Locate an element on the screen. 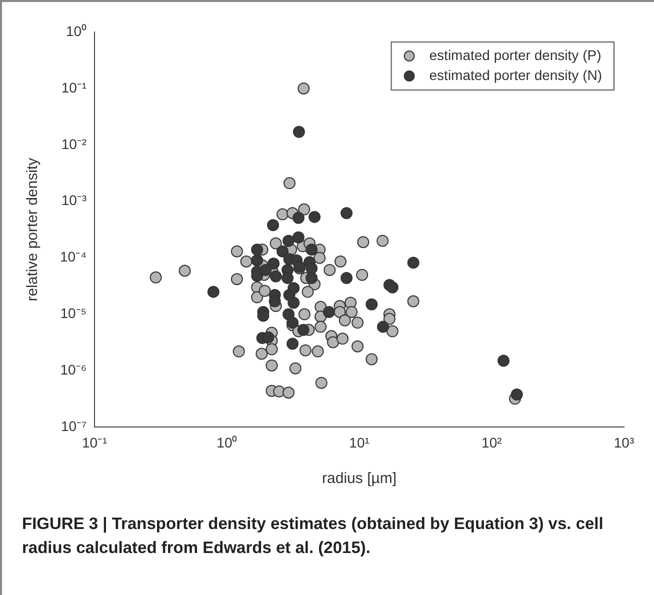 The image size is (654, 595). x-tick-label: 10³ is located at coordinates (624, 442).